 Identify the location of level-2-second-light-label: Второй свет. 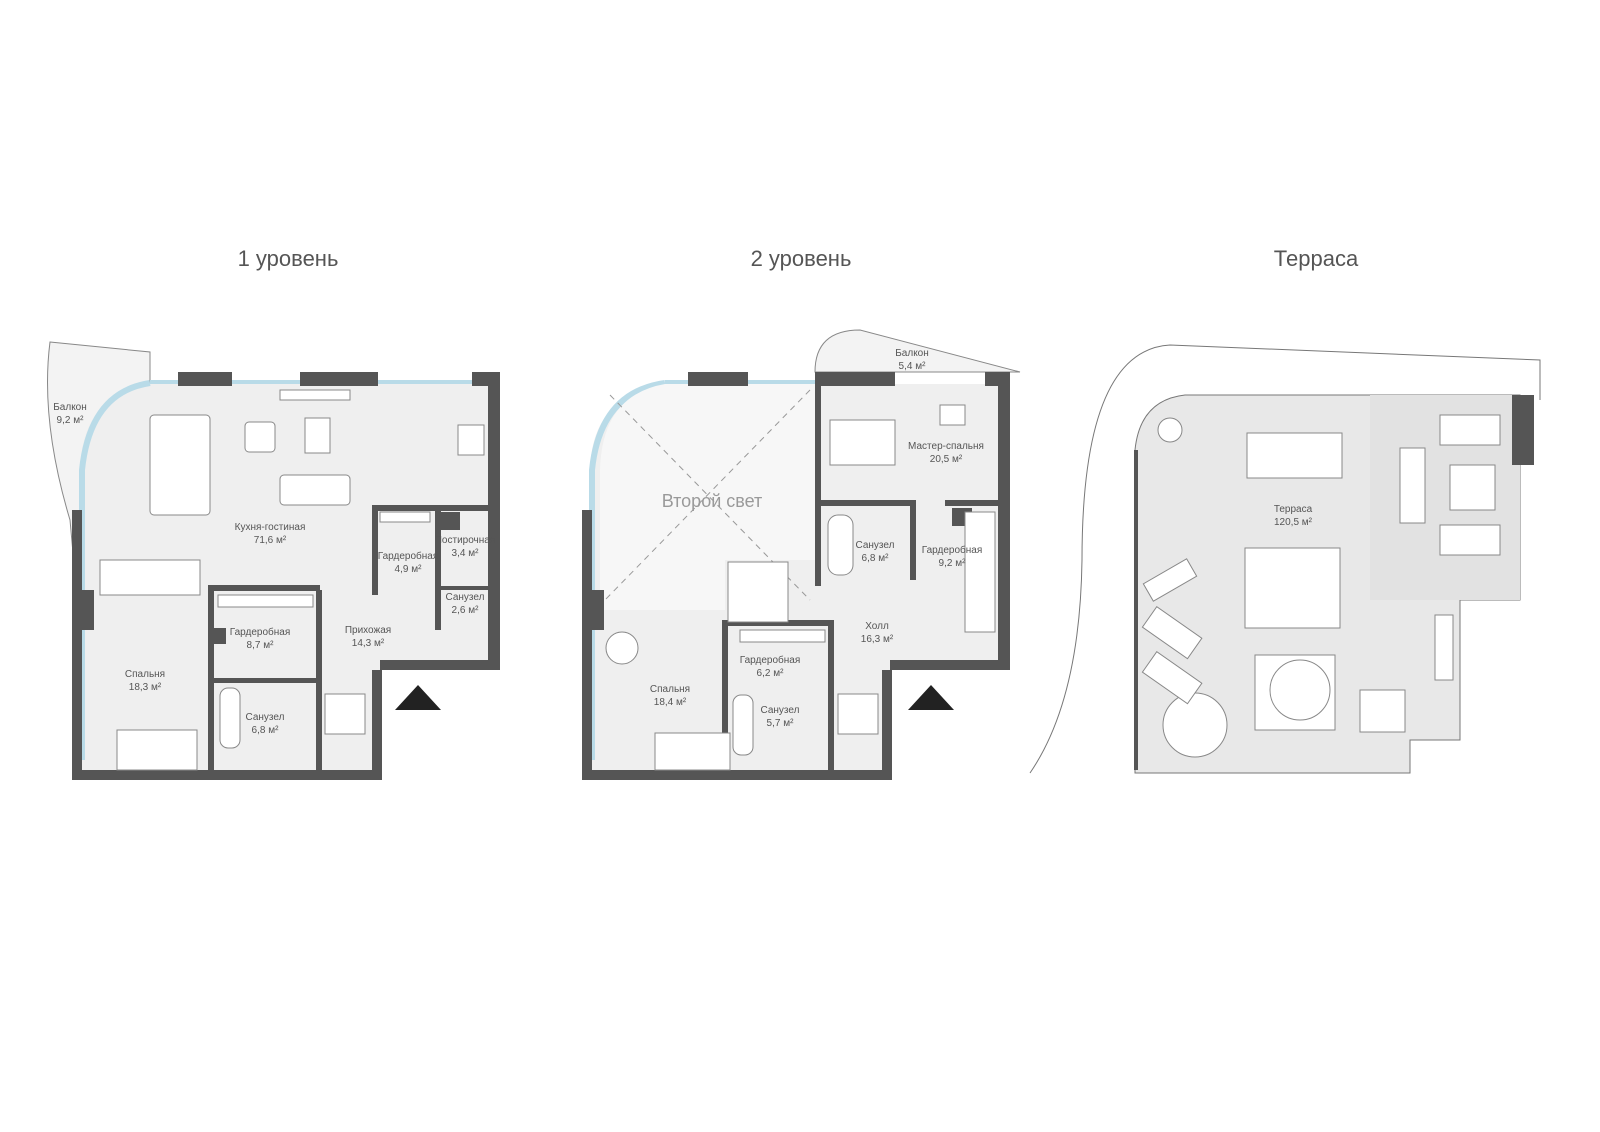
(712, 501).